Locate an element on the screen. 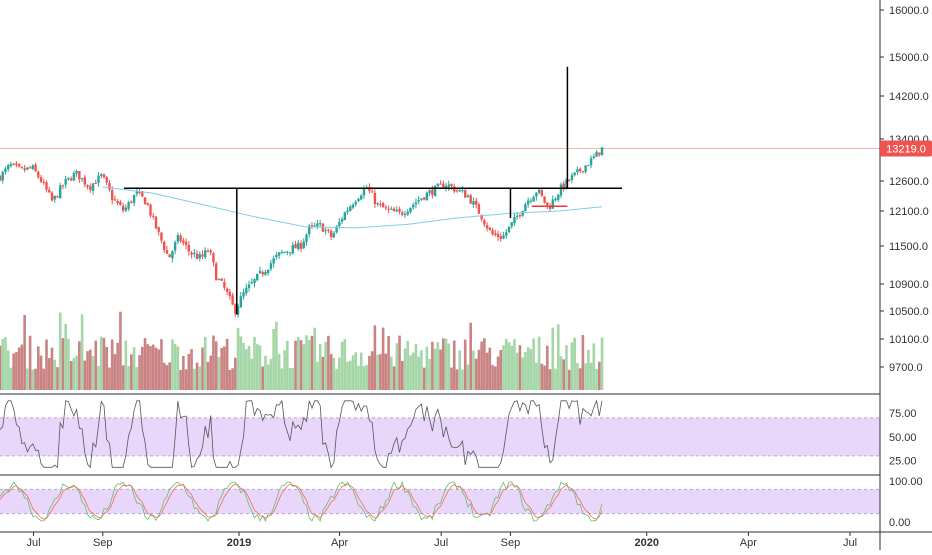 The width and height of the screenshot is (932, 555). time-tick-label: Apr is located at coordinates (748, 543).